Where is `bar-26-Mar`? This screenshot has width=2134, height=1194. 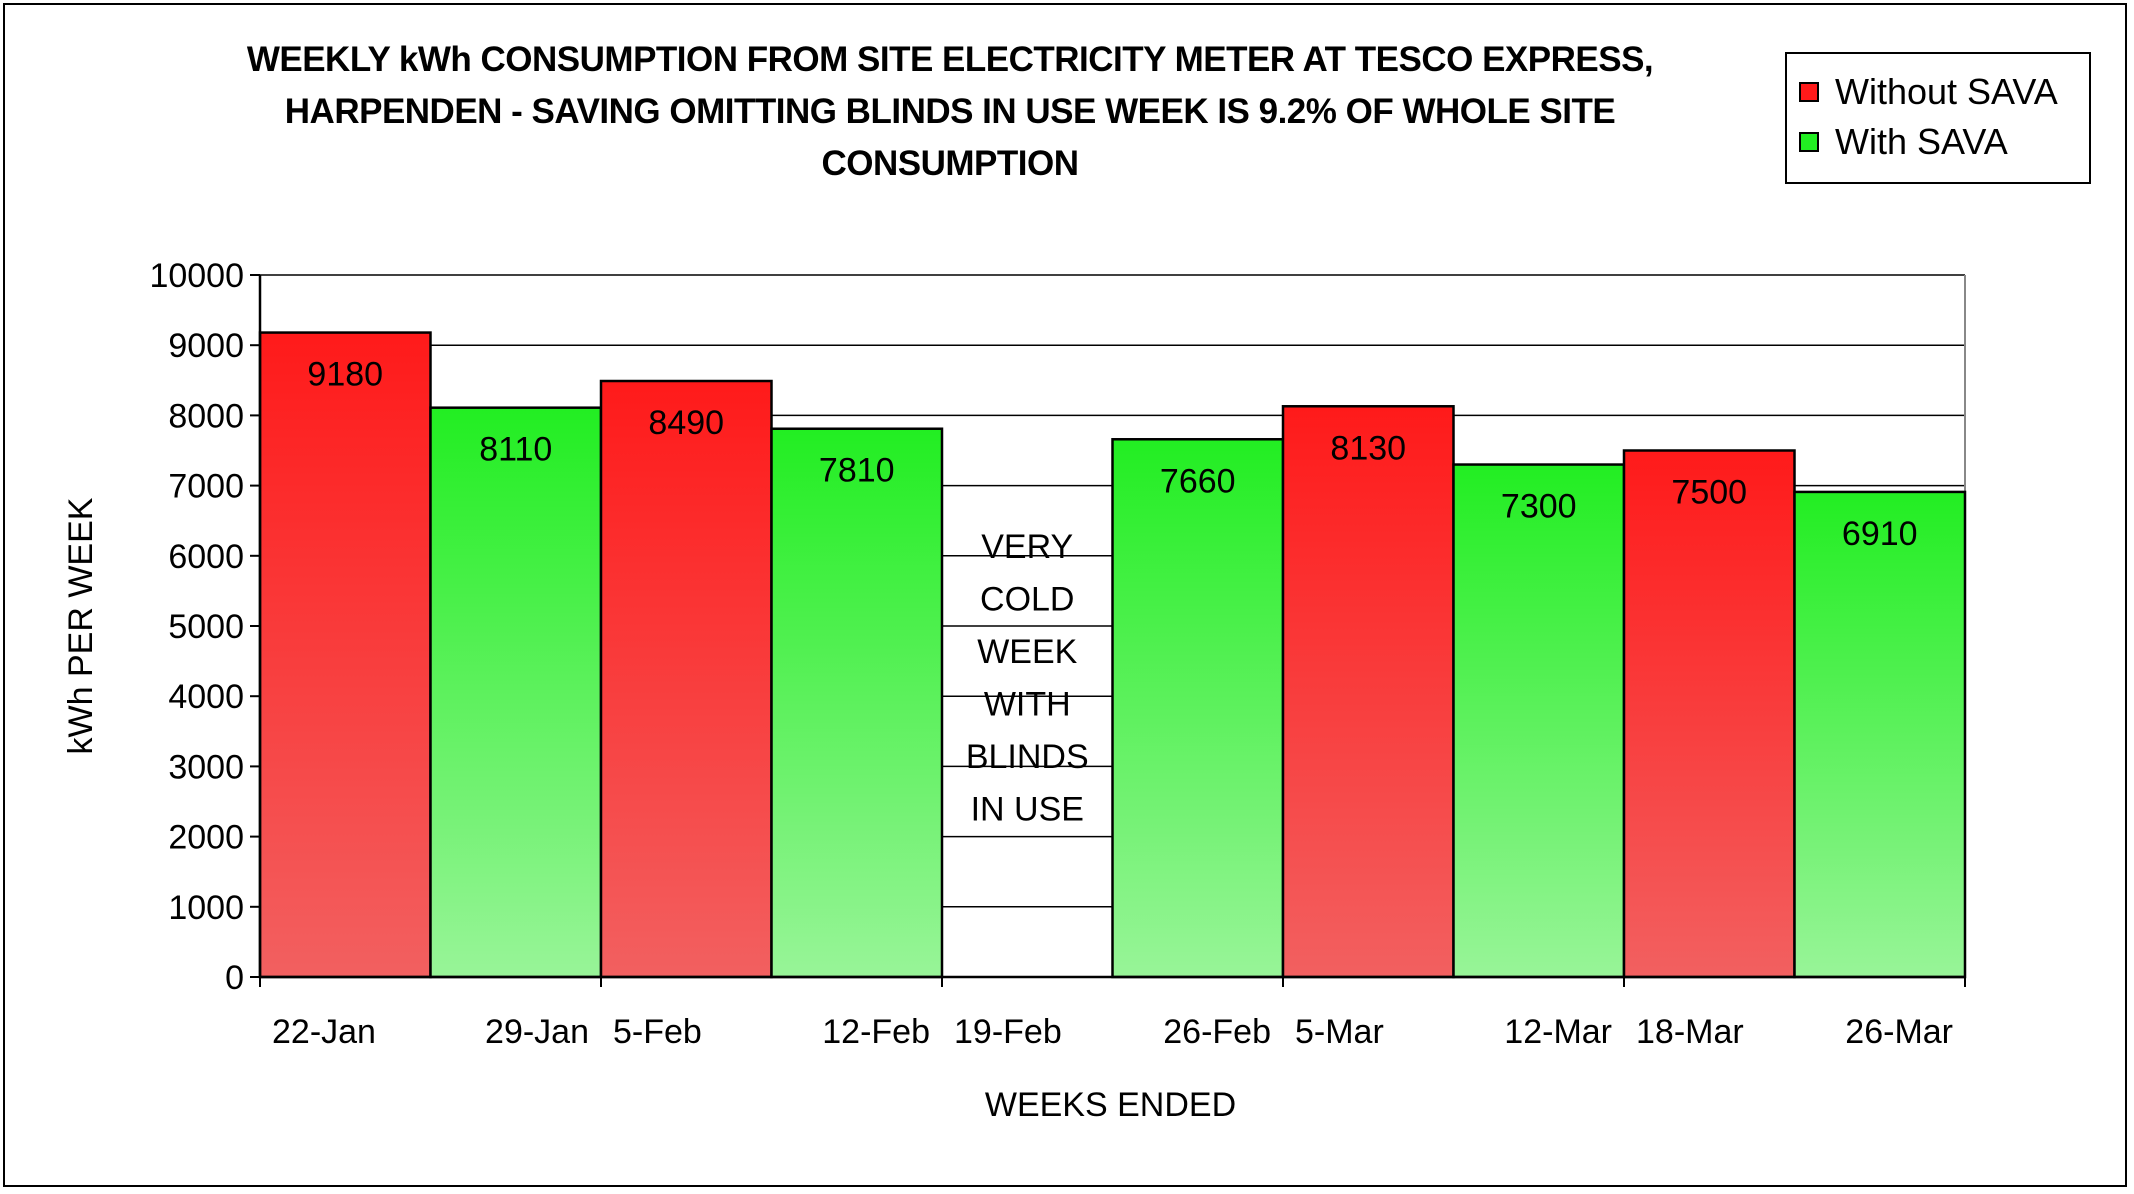
bar-26-Mar is located at coordinates (1880, 734).